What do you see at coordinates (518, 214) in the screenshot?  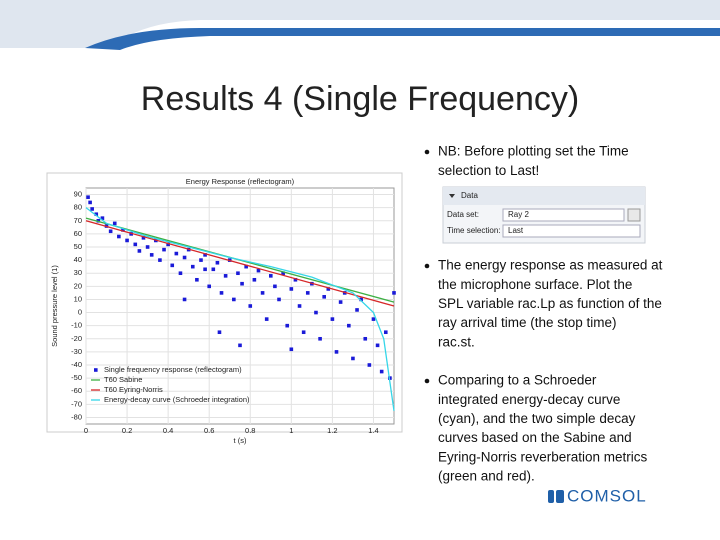 I see `combo-value: Ray 2` at bounding box center [518, 214].